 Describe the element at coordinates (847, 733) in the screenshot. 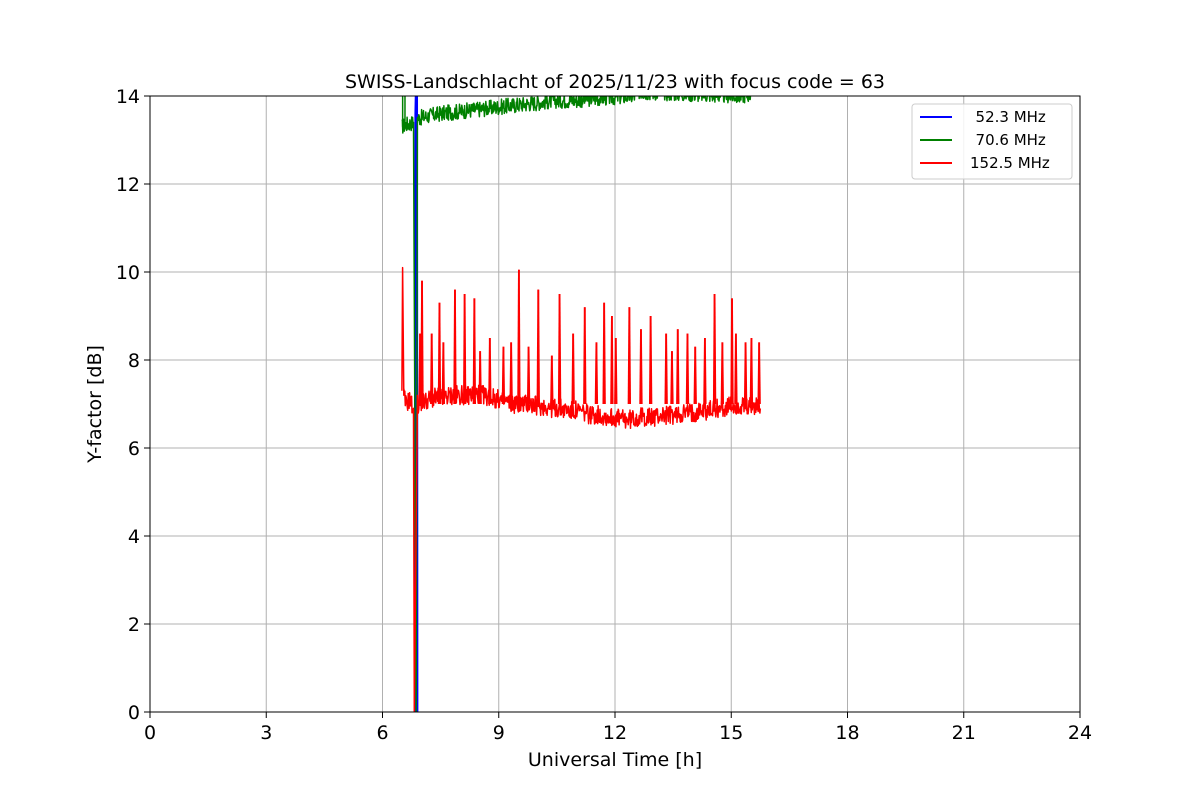

I see `x-tick-label: 18` at that location.